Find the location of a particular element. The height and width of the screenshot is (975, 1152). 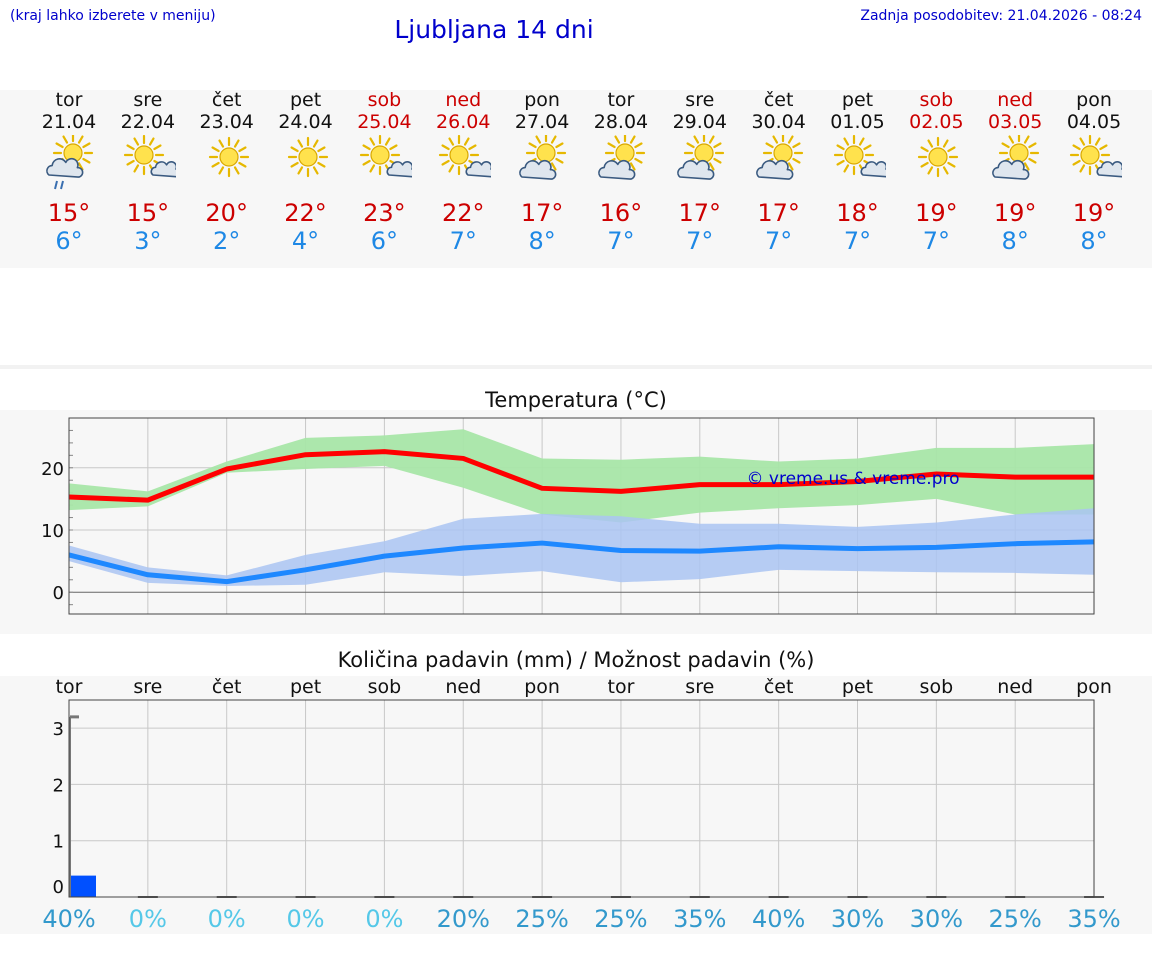

sun-cloud-rain-icon is located at coordinates (70, 162).